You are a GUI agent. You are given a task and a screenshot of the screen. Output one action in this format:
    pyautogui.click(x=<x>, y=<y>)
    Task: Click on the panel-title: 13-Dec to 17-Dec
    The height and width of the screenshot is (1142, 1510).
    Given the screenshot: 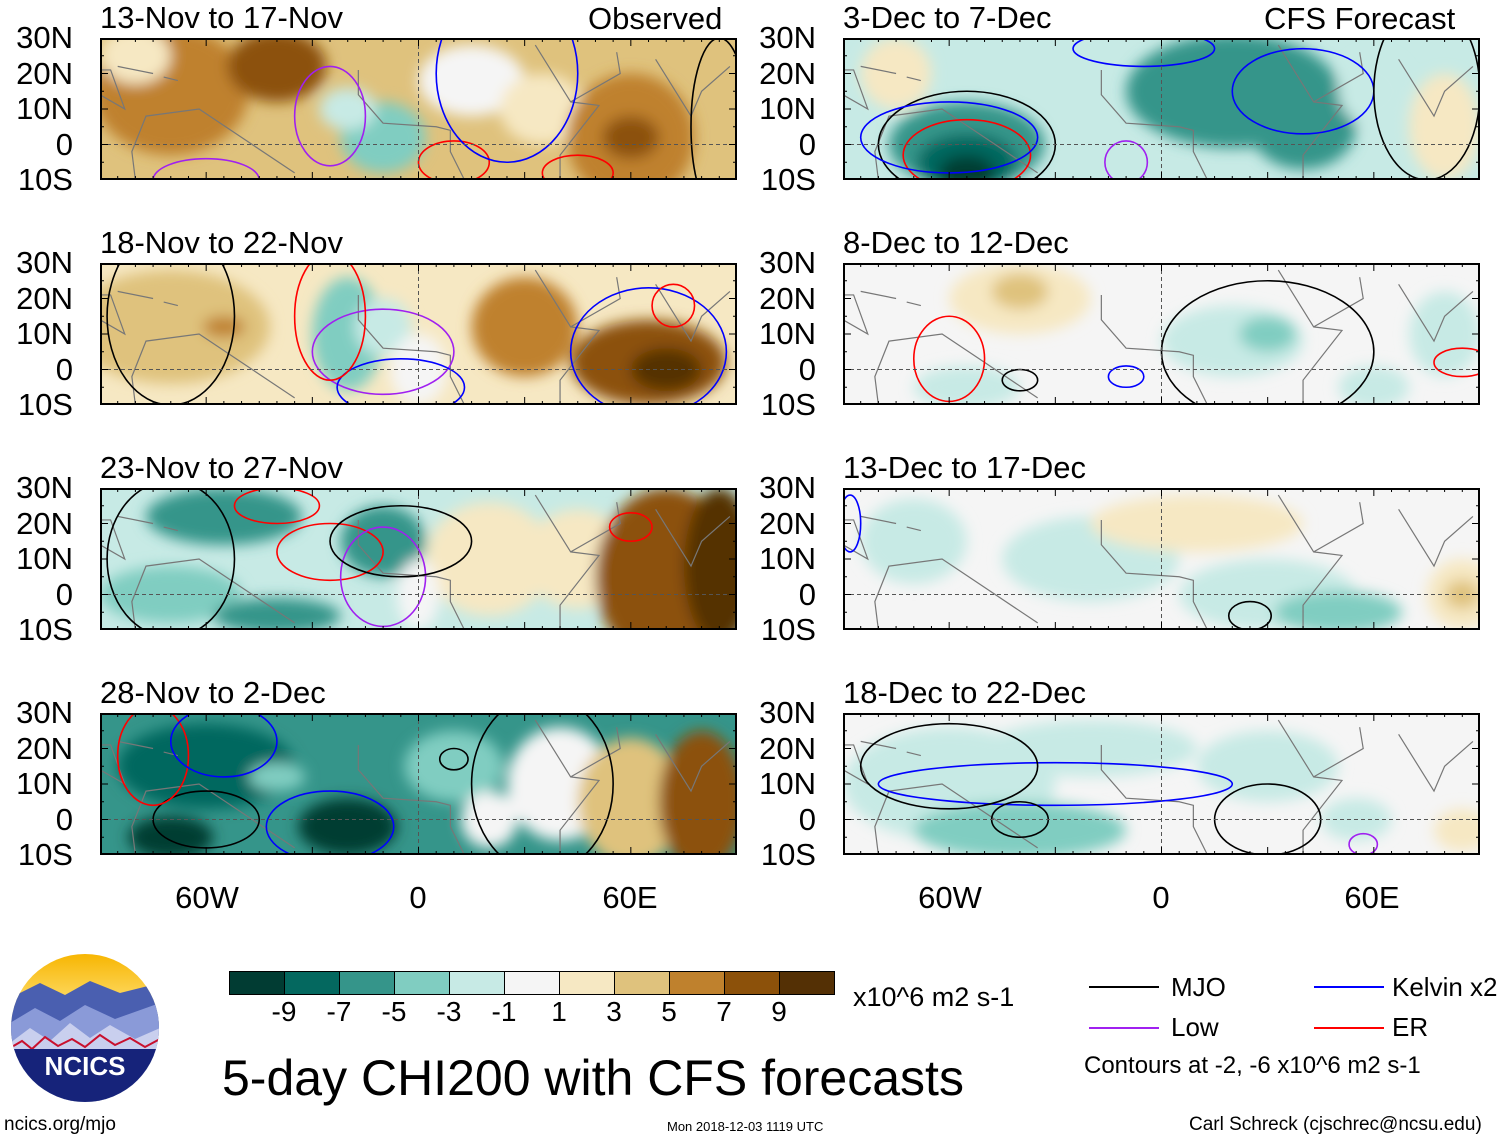 What is the action you would take?
    pyautogui.click(x=964, y=467)
    